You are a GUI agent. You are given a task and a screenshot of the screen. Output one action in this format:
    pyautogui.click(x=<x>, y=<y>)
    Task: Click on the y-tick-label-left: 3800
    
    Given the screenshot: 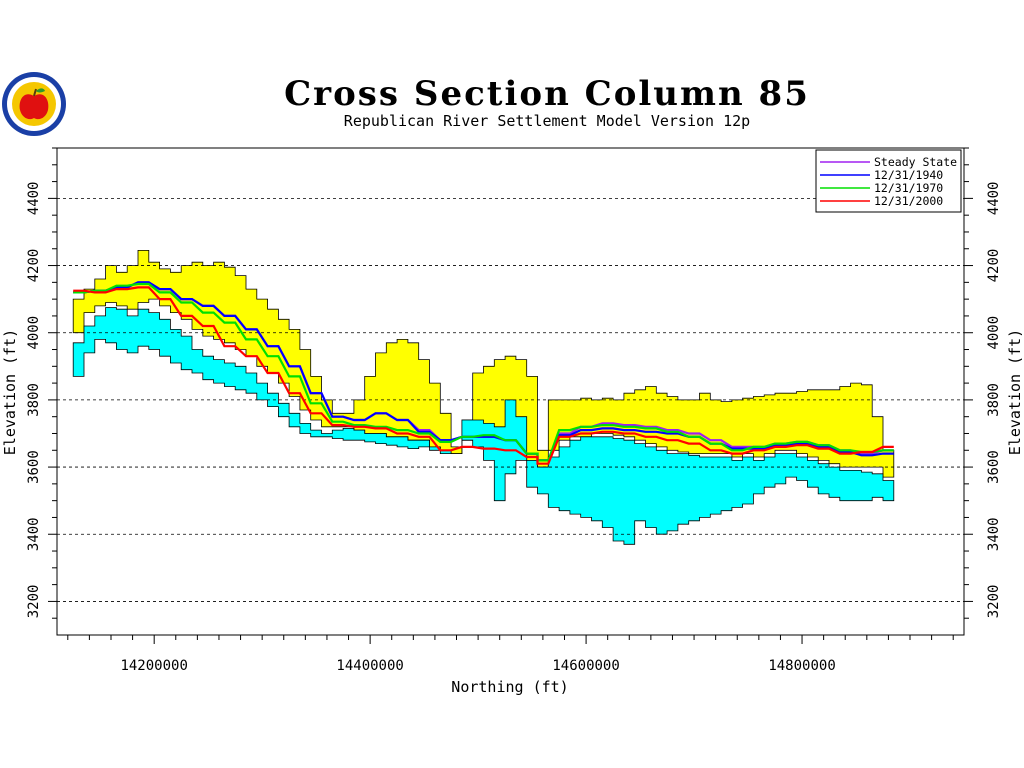 What is the action you would take?
    pyautogui.click(x=34, y=400)
    